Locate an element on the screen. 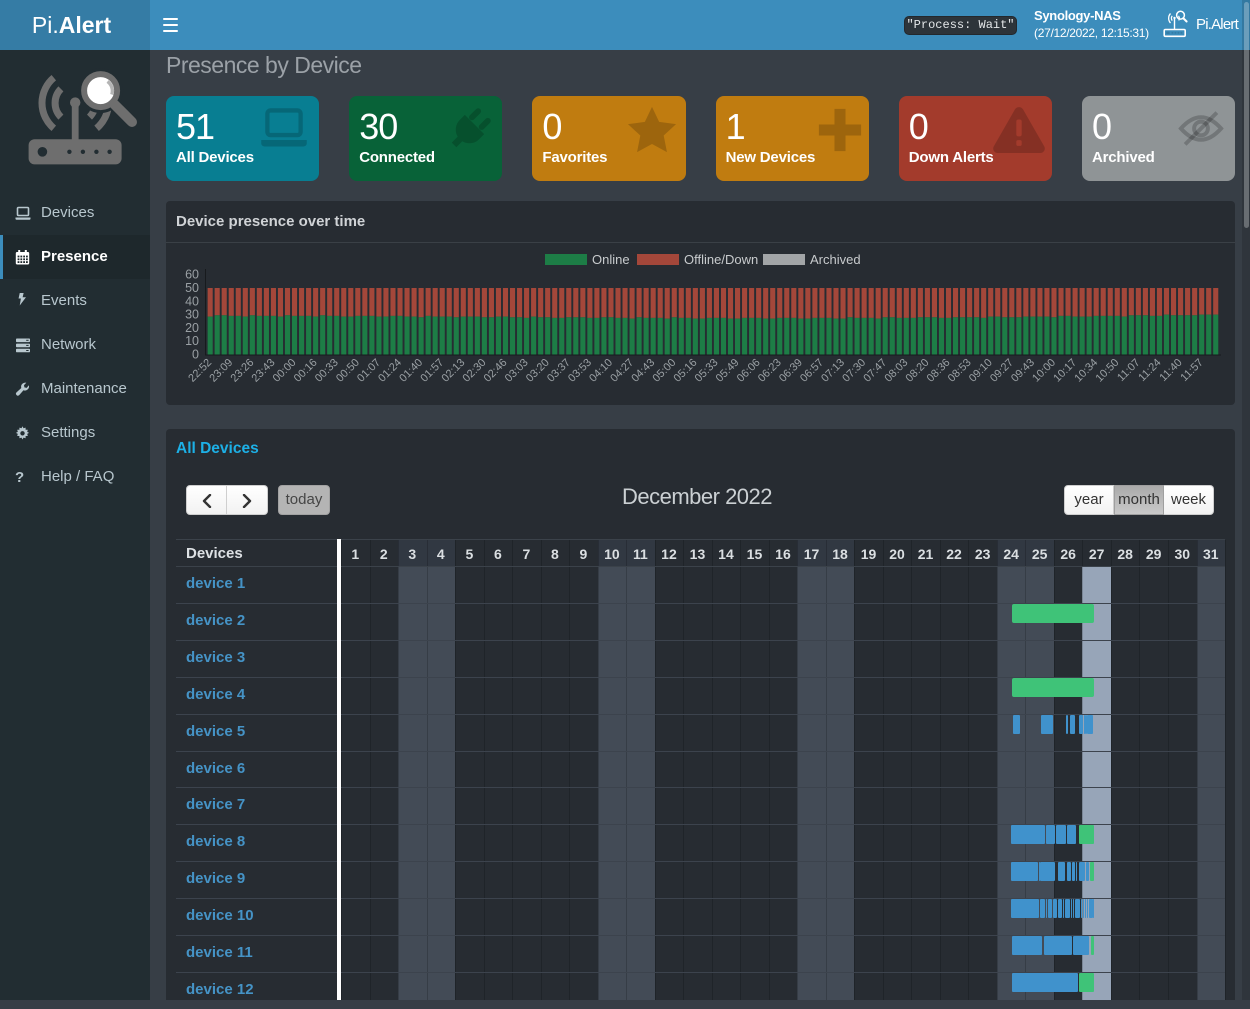 This screenshot has width=1250, height=1009. svg-text: 04:10 is located at coordinates (601, 371).